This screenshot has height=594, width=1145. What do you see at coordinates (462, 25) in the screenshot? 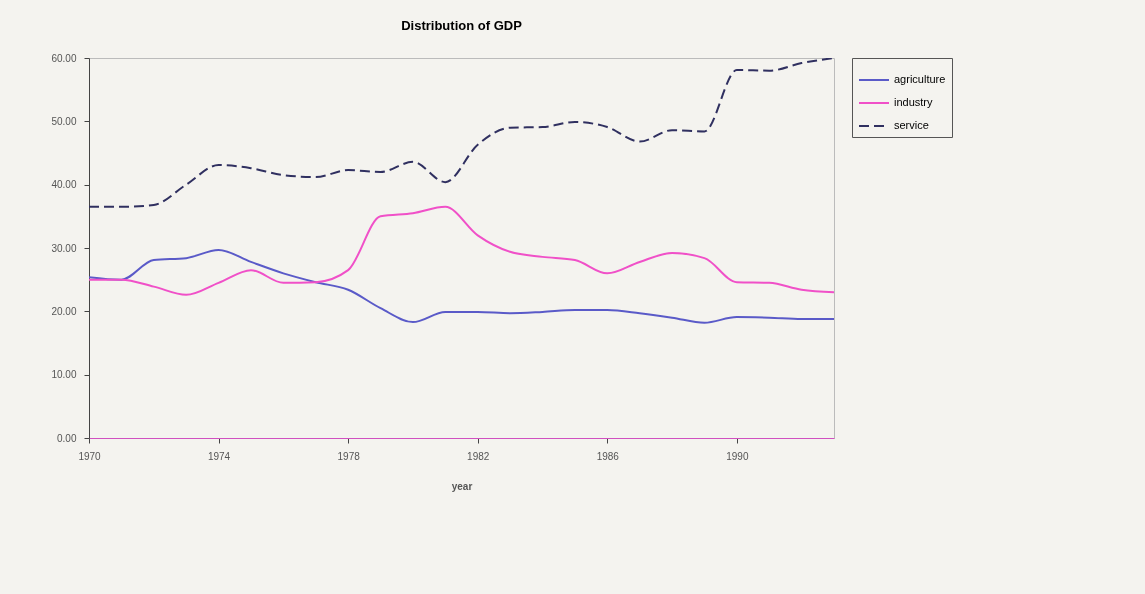
I see `chart-title: Distribution of GDP` at bounding box center [462, 25].